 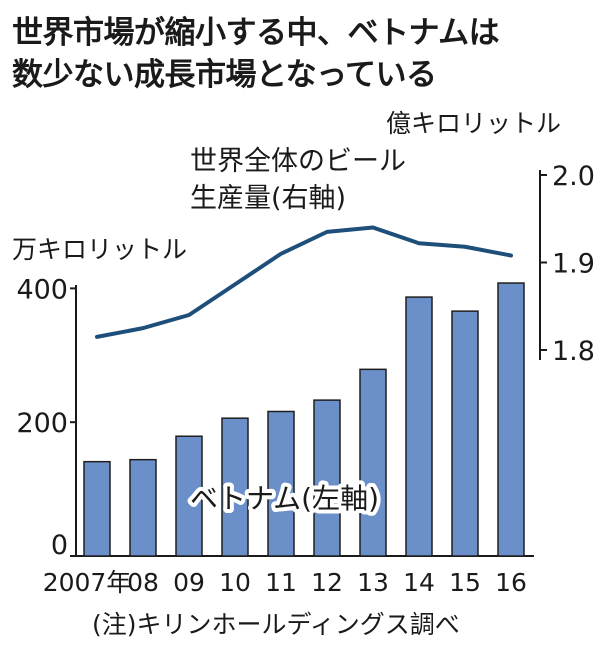 I want to click on title-line-1: 世界市場が縮小する中、ベトナムは, so click(x=256, y=33).